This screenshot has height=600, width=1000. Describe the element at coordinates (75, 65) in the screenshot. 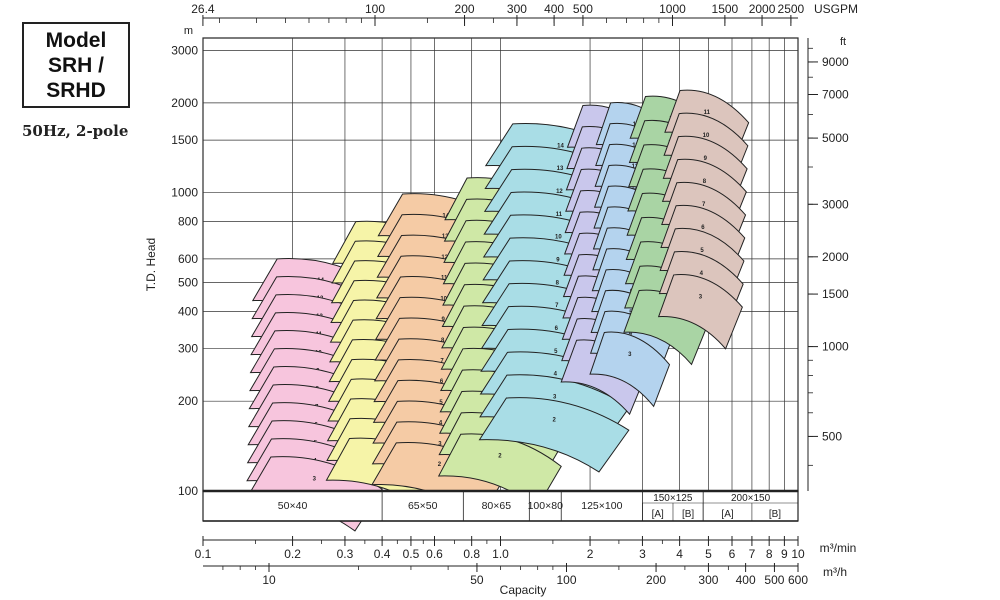

I see `model-line-2: SRH /` at that location.